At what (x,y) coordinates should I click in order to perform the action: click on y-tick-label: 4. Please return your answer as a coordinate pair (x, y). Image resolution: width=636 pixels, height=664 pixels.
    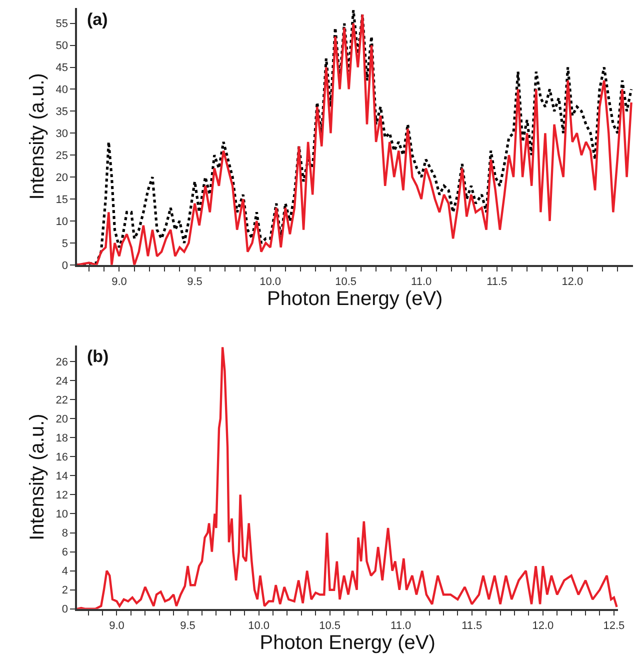
    Looking at the image, I should click on (65, 572).